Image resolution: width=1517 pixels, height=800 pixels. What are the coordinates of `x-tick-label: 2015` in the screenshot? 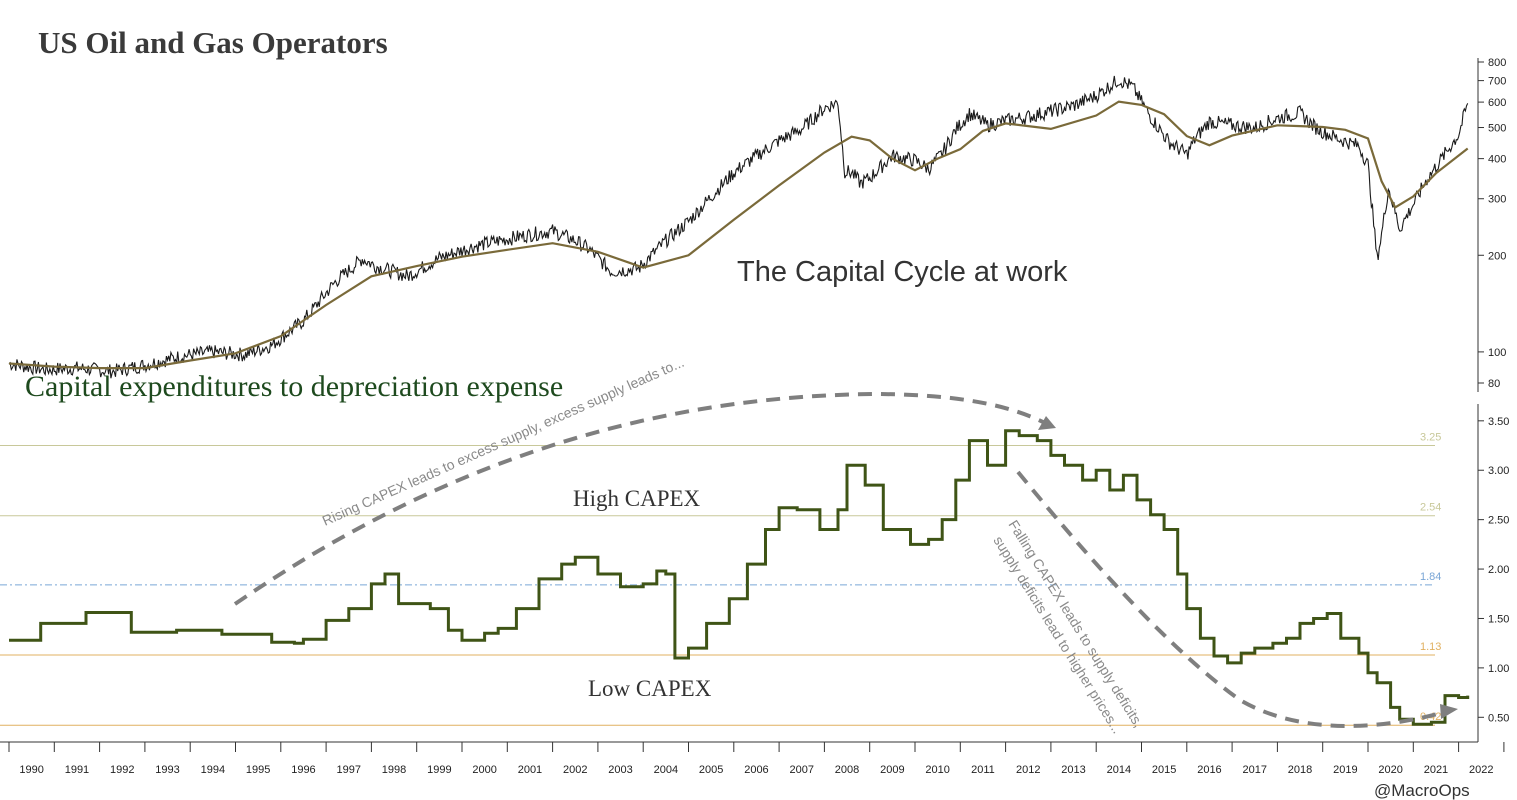 It's located at (1164, 770).